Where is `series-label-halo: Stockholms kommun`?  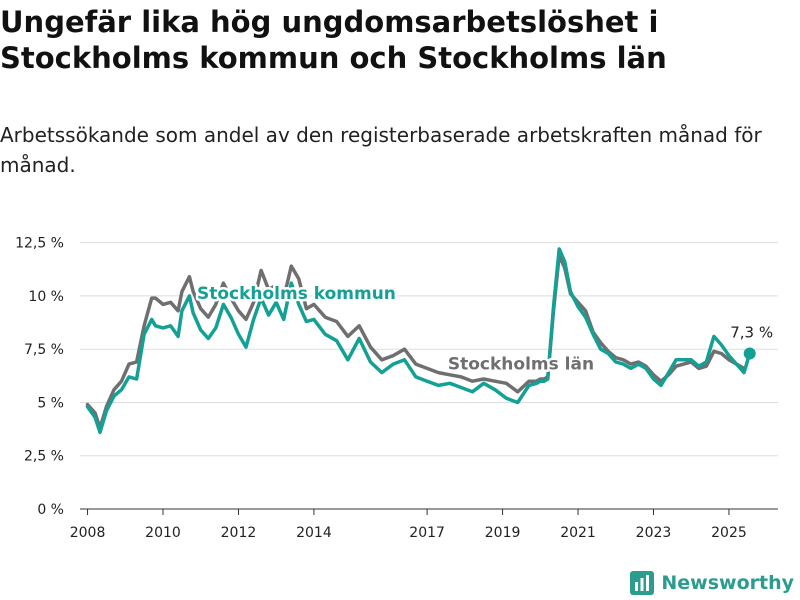 series-label-halo: Stockholms kommun is located at coordinates (296, 294).